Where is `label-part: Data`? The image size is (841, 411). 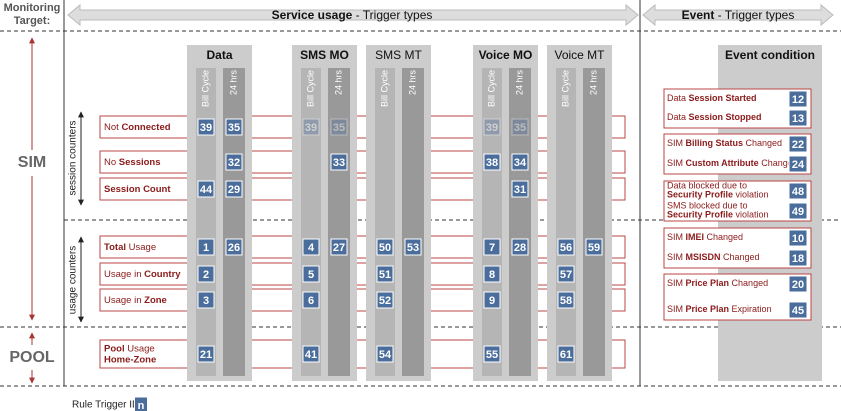 label-part: Data is located at coordinates (678, 98).